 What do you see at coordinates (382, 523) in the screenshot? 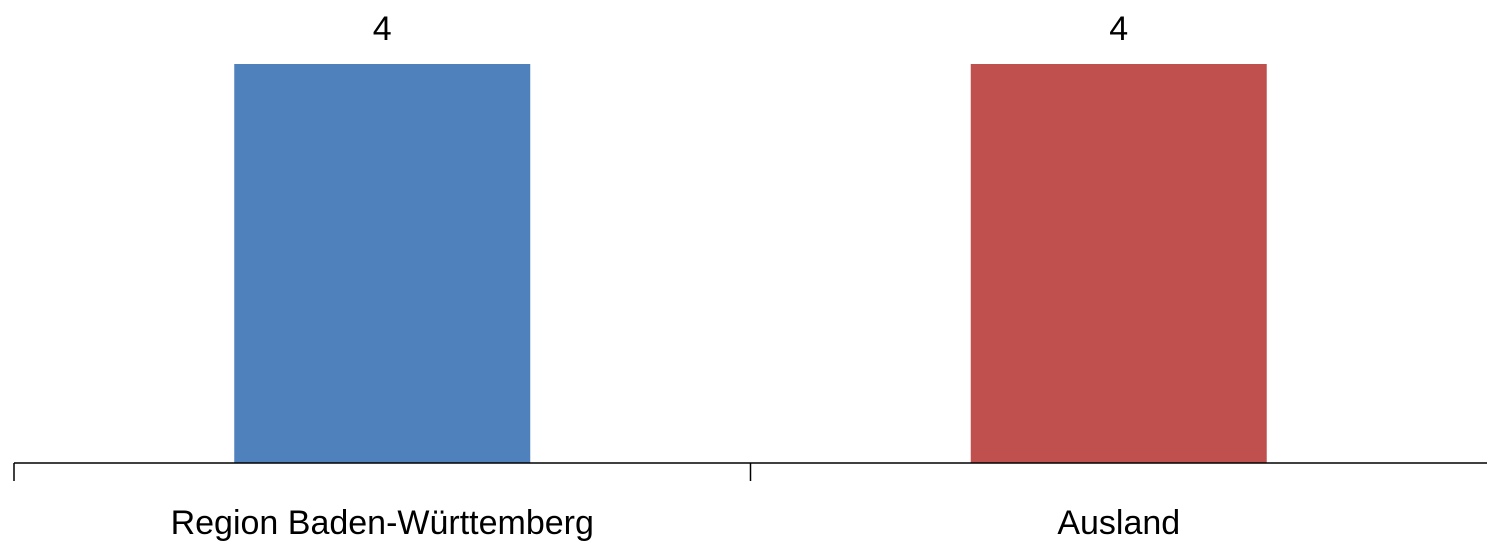
I see `x-tick-label-0: Region Baden-Württemberg` at bounding box center [382, 523].